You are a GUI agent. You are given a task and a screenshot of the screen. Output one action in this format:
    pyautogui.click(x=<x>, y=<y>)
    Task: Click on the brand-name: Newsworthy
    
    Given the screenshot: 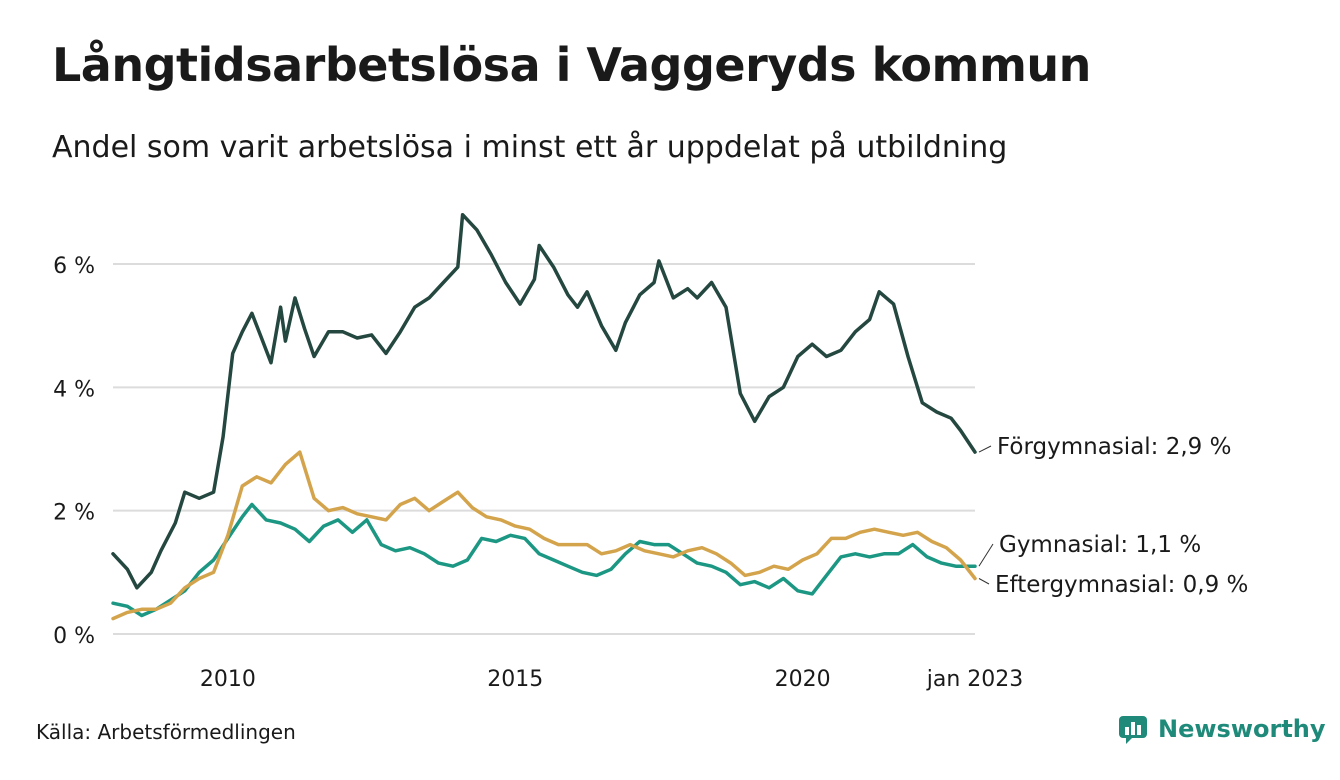 What is the action you would take?
    pyautogui.click(x=1242, y=729)
    